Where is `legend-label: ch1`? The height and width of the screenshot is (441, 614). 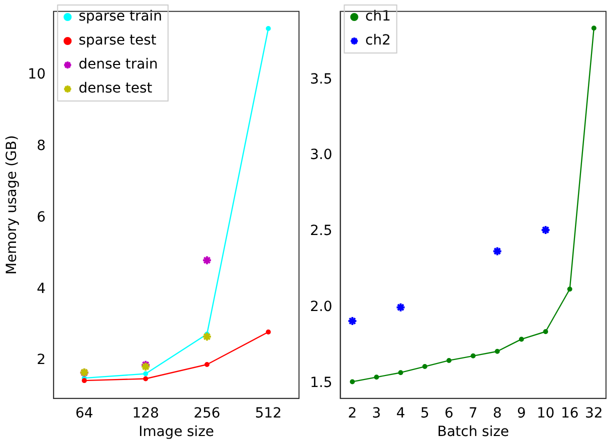
legend-label: ch1 is located at coordinates (378, 16).